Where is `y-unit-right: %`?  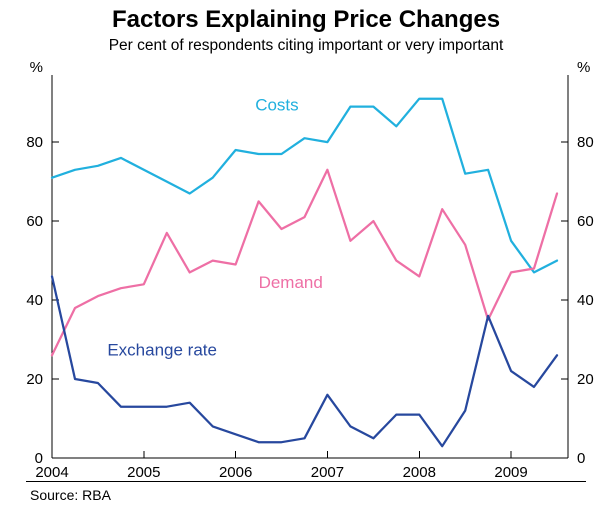 y-unit-right: % is located at coordinates (583, 69).